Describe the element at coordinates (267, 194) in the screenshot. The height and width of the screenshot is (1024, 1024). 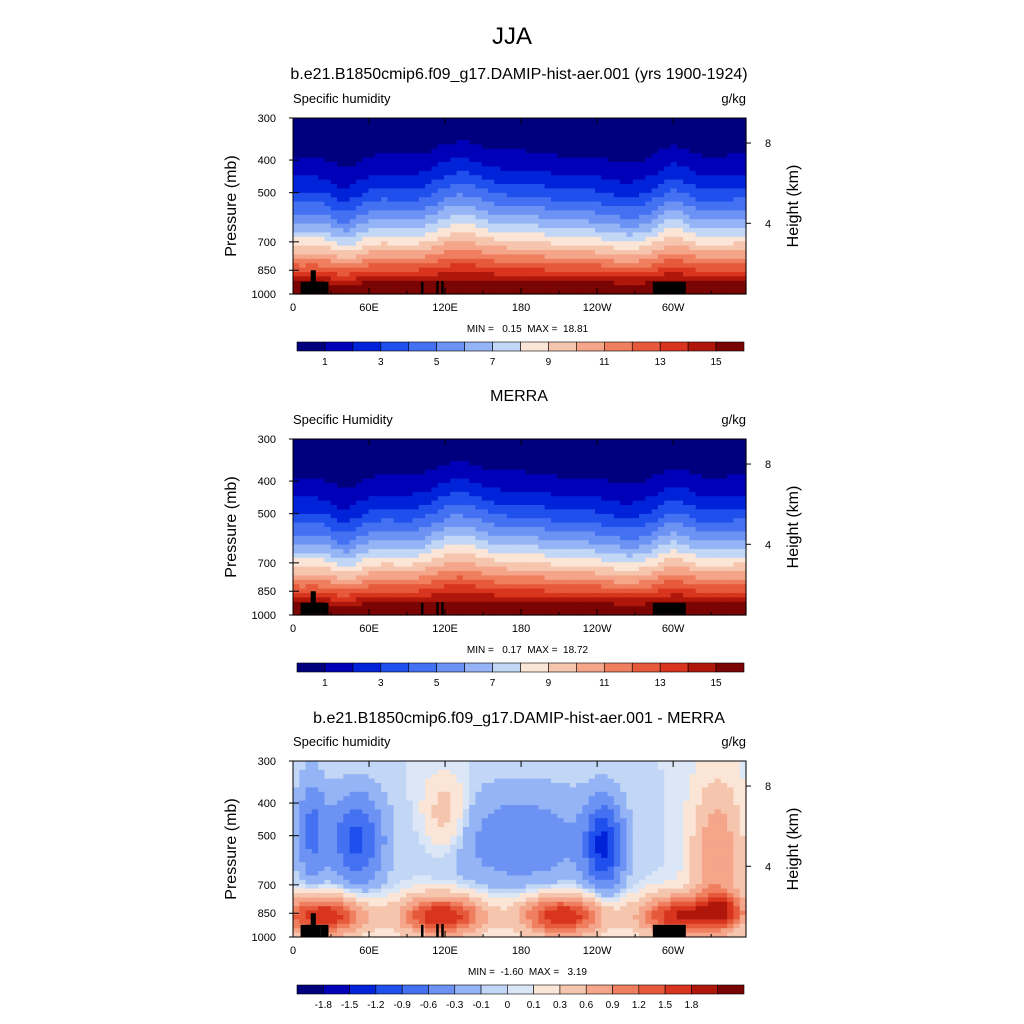
I see `y-tick-label: 500` at that location.